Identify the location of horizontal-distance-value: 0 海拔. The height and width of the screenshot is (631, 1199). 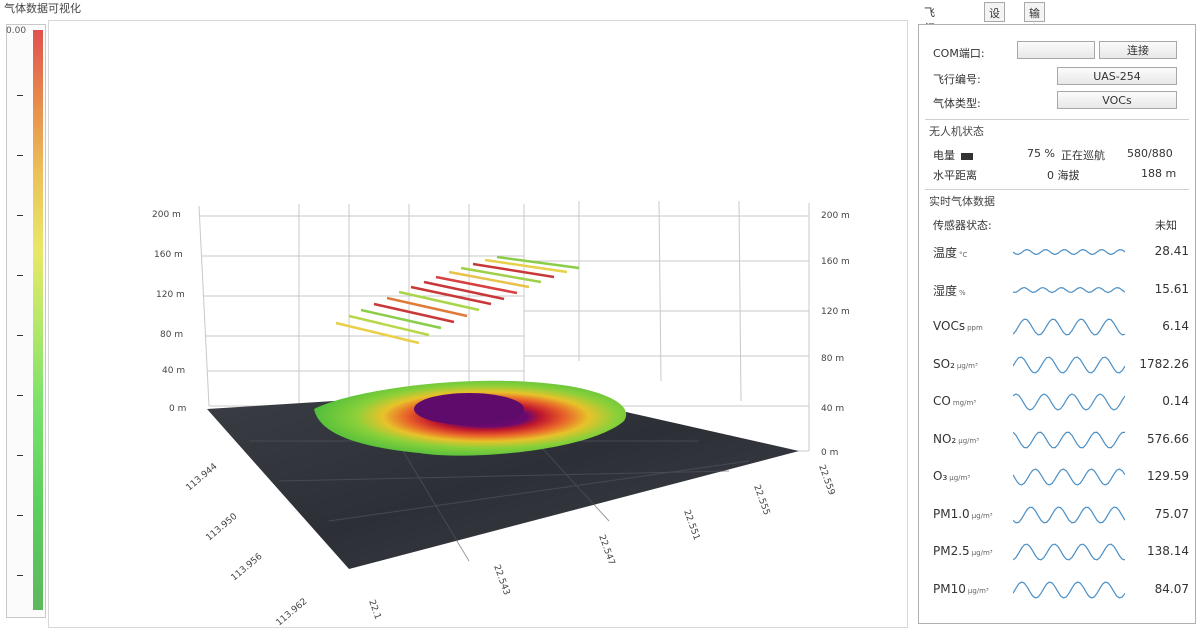
(1063, 175).